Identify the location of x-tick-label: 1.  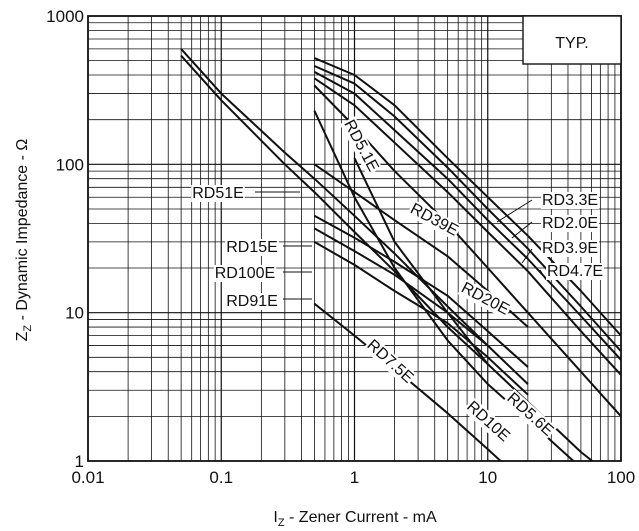
(354, 477).